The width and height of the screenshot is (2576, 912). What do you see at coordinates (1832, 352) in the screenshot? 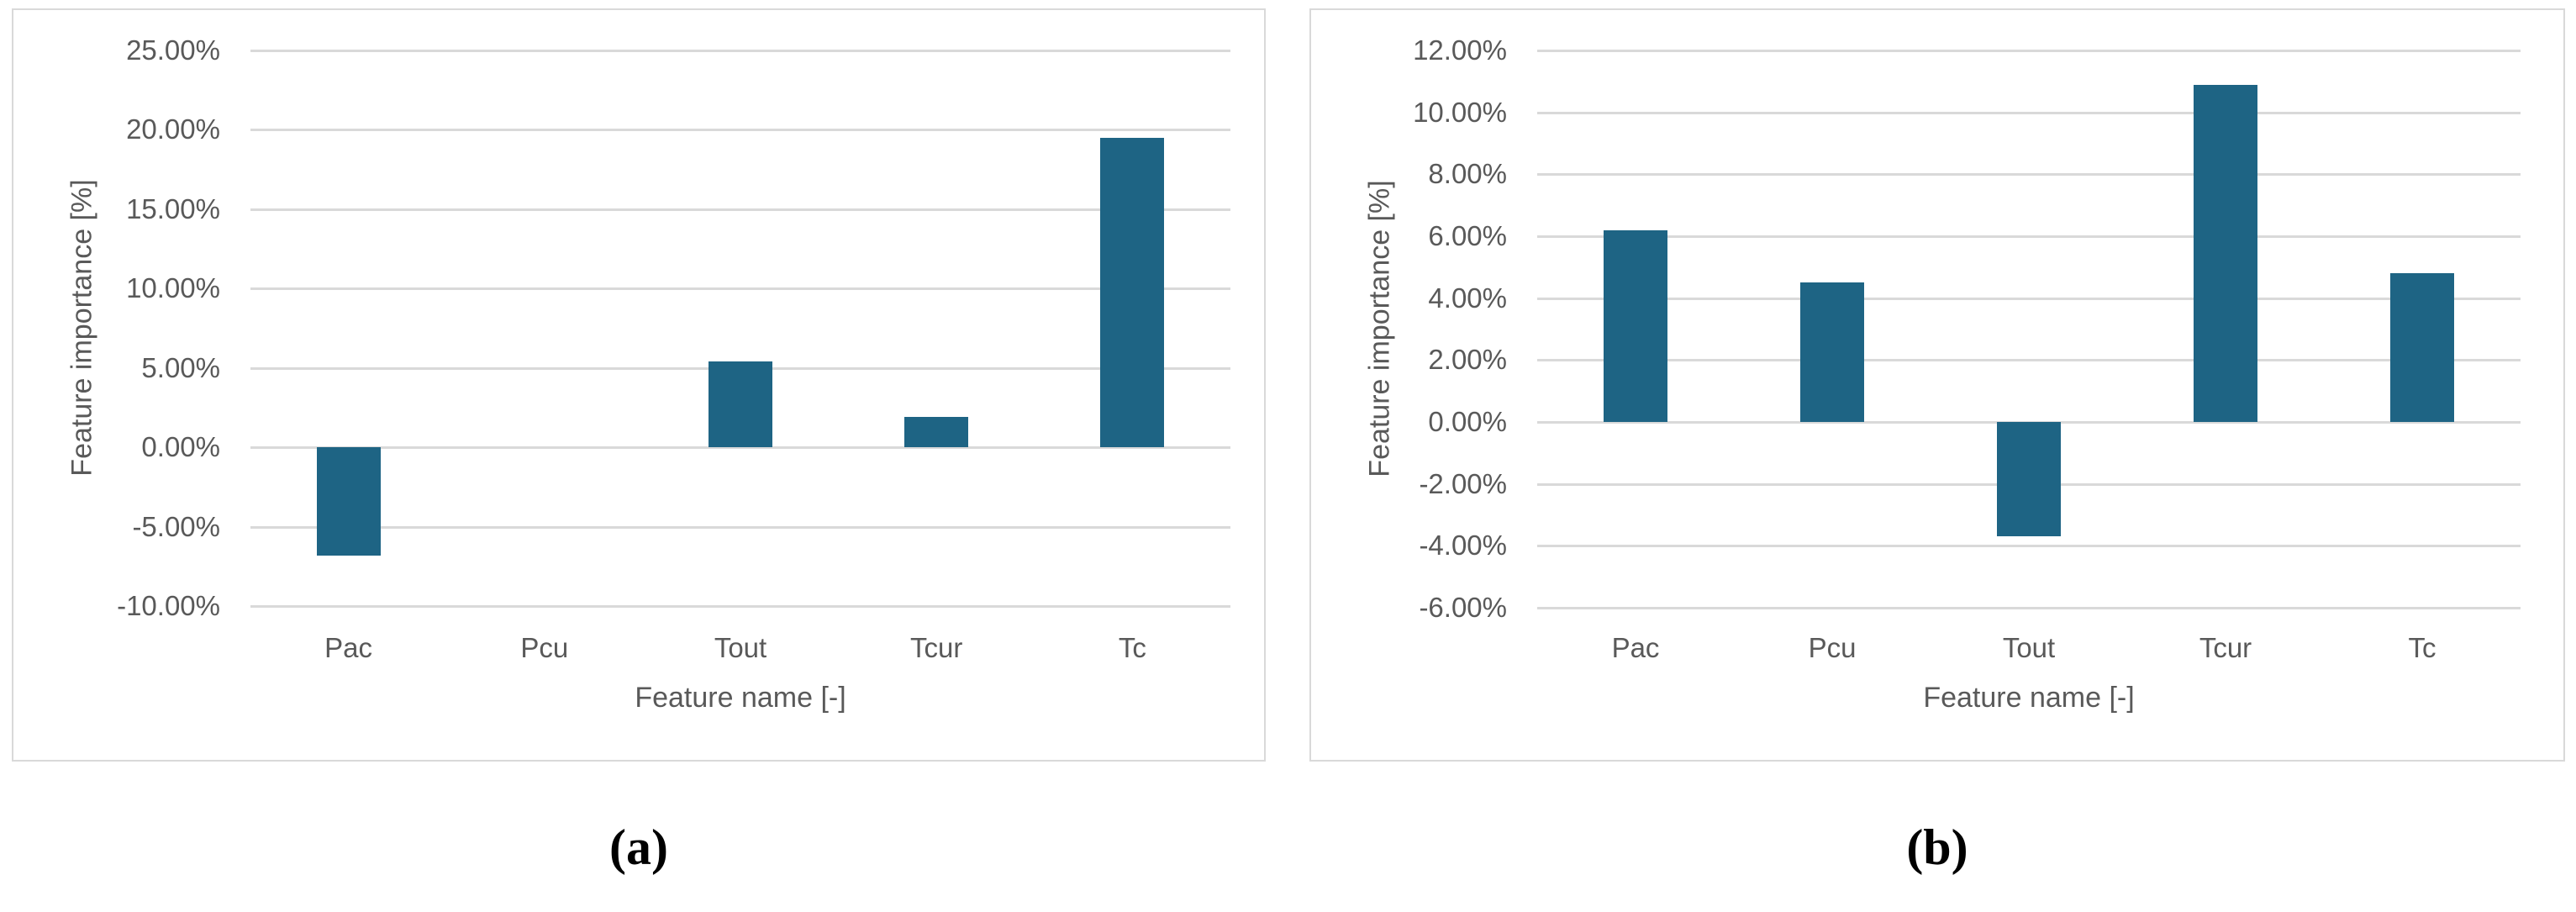
I see `bar-Pcu` at bounding box center [1832, 352].